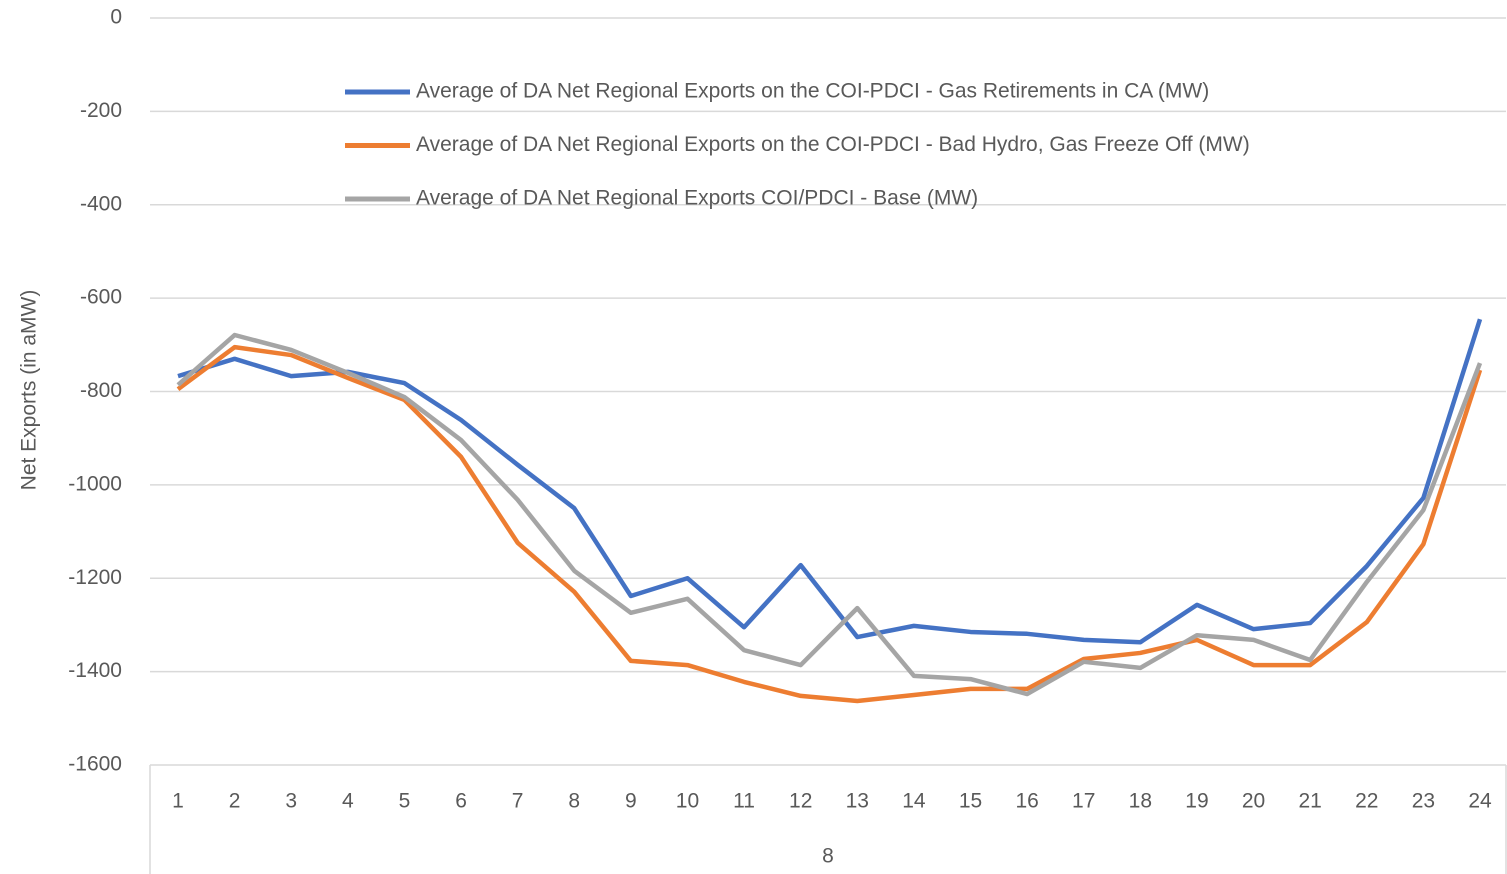 The image size is (1507, 874). I want to click on y-axis-label: Net Exports (in aMW), so click(29, 390).